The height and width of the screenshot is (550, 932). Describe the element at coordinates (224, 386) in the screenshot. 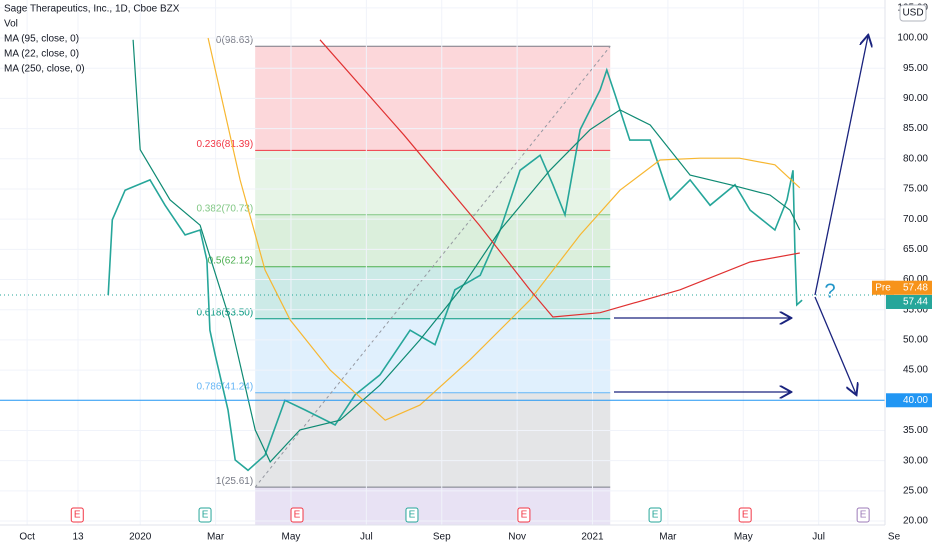

I see `fib-label: 0.786(41.24)` at that location.